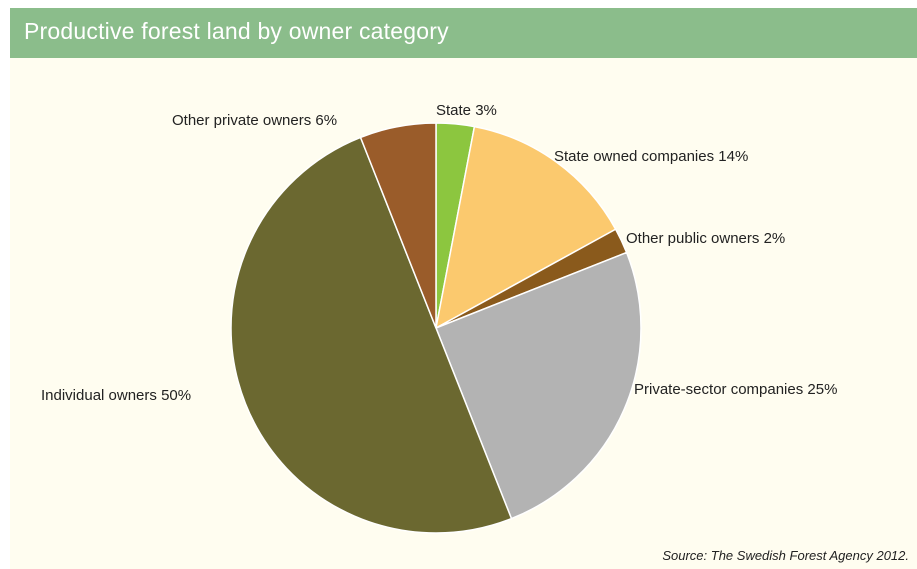 This screenshot has width=917, height=569. Describe the element at coordinates (538, 385) in the screenshot. I see `pie-slice-private-sector-companies` at that location.